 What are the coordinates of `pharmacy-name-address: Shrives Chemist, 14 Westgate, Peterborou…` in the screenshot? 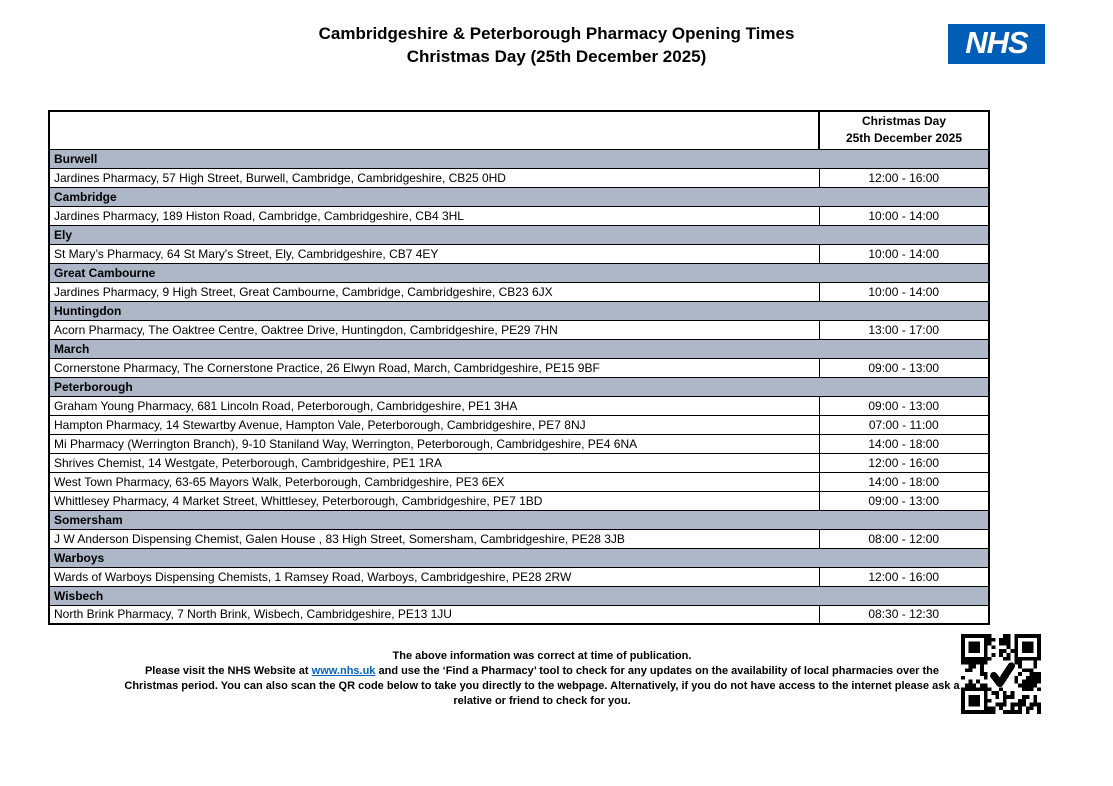 It's located at (434, 462).